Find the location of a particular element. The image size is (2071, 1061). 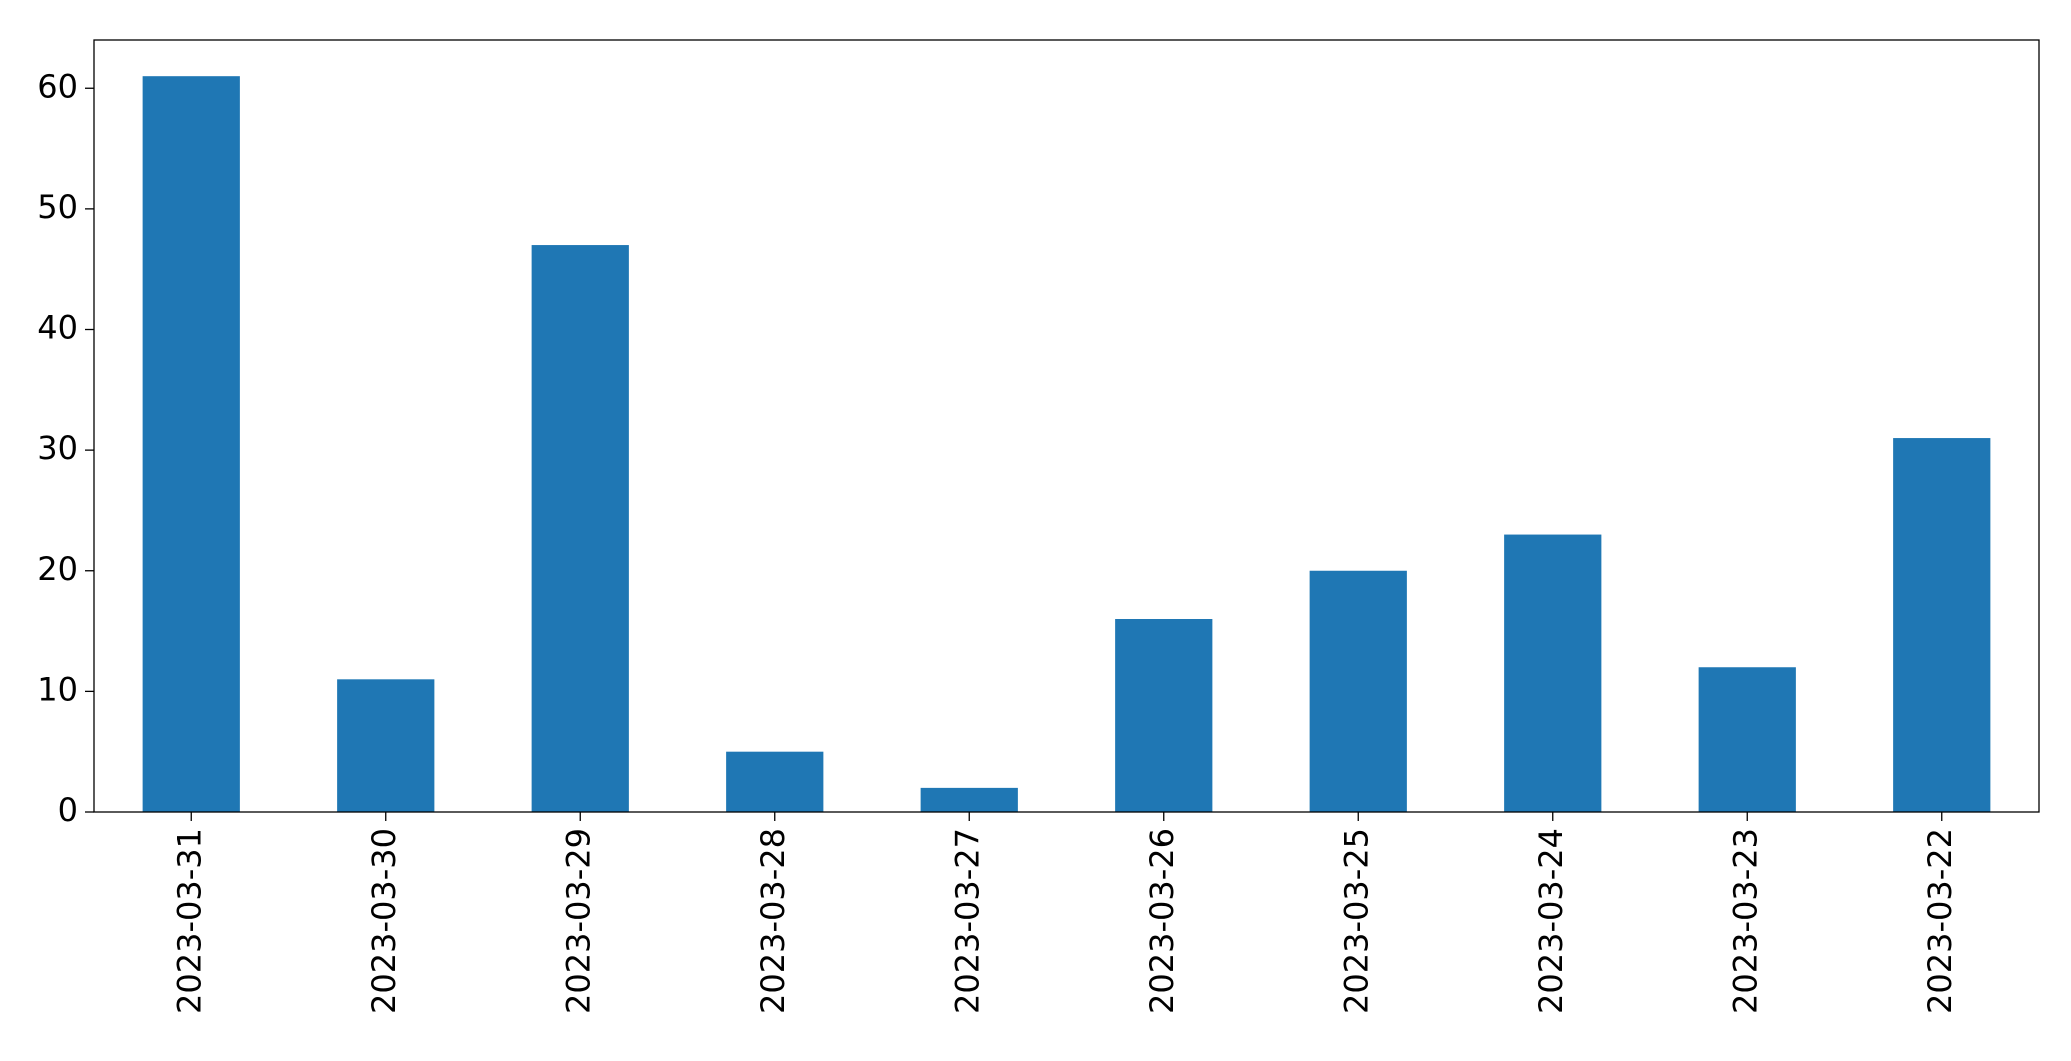

y-tick-label: 30 is located at coordinates (57, 448).